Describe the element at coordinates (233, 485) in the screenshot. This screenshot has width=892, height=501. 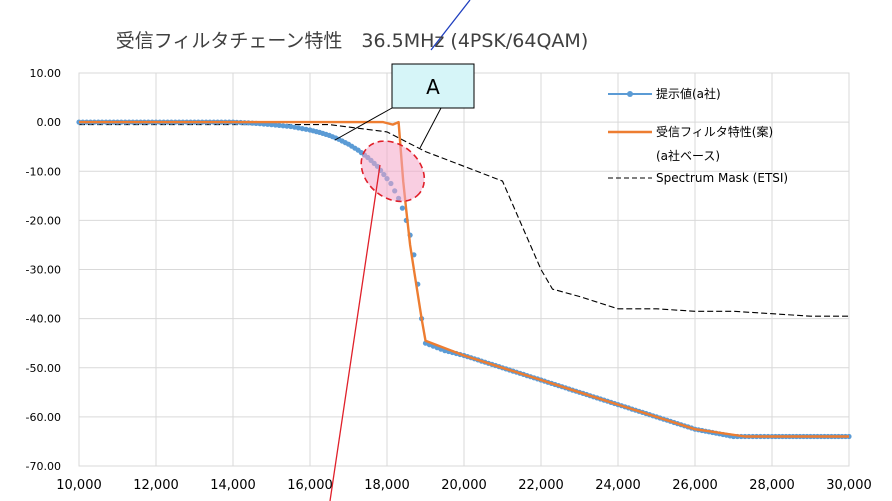
I see `x-tick-label: 14,000` at that location.